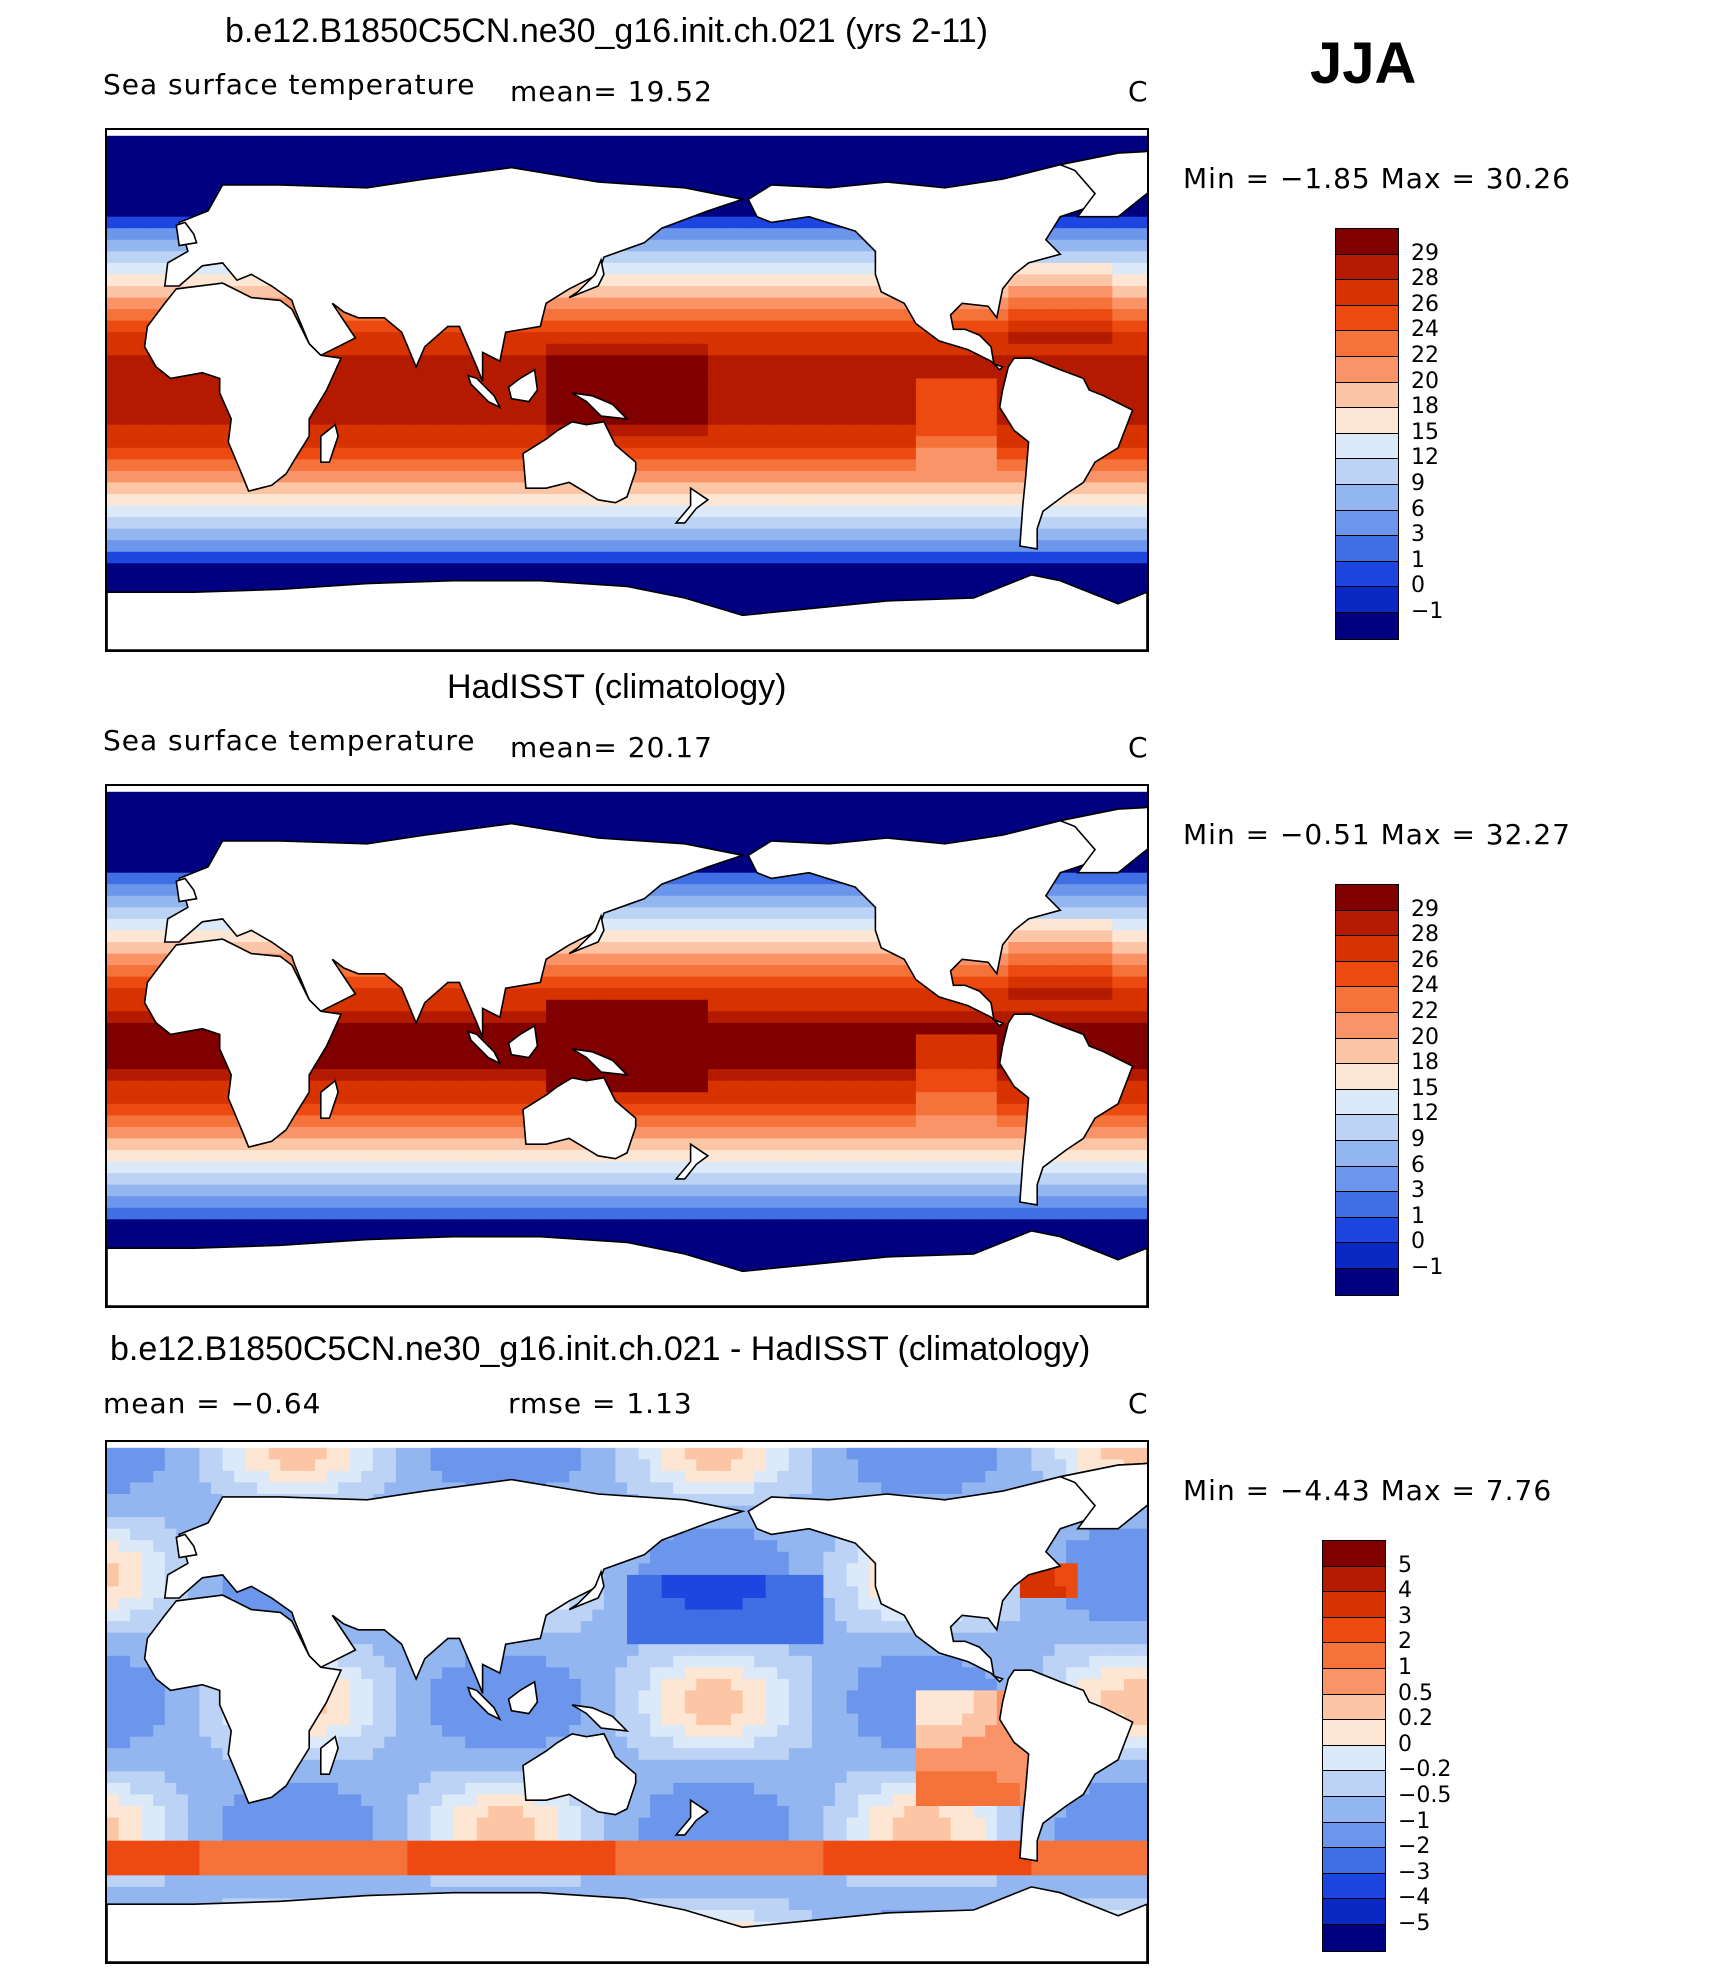 This screenshot has height=1981, width=1710. Describe the element at coordinates (1363, 63) in the screenshot. I see `season-label: JJA` at that location.